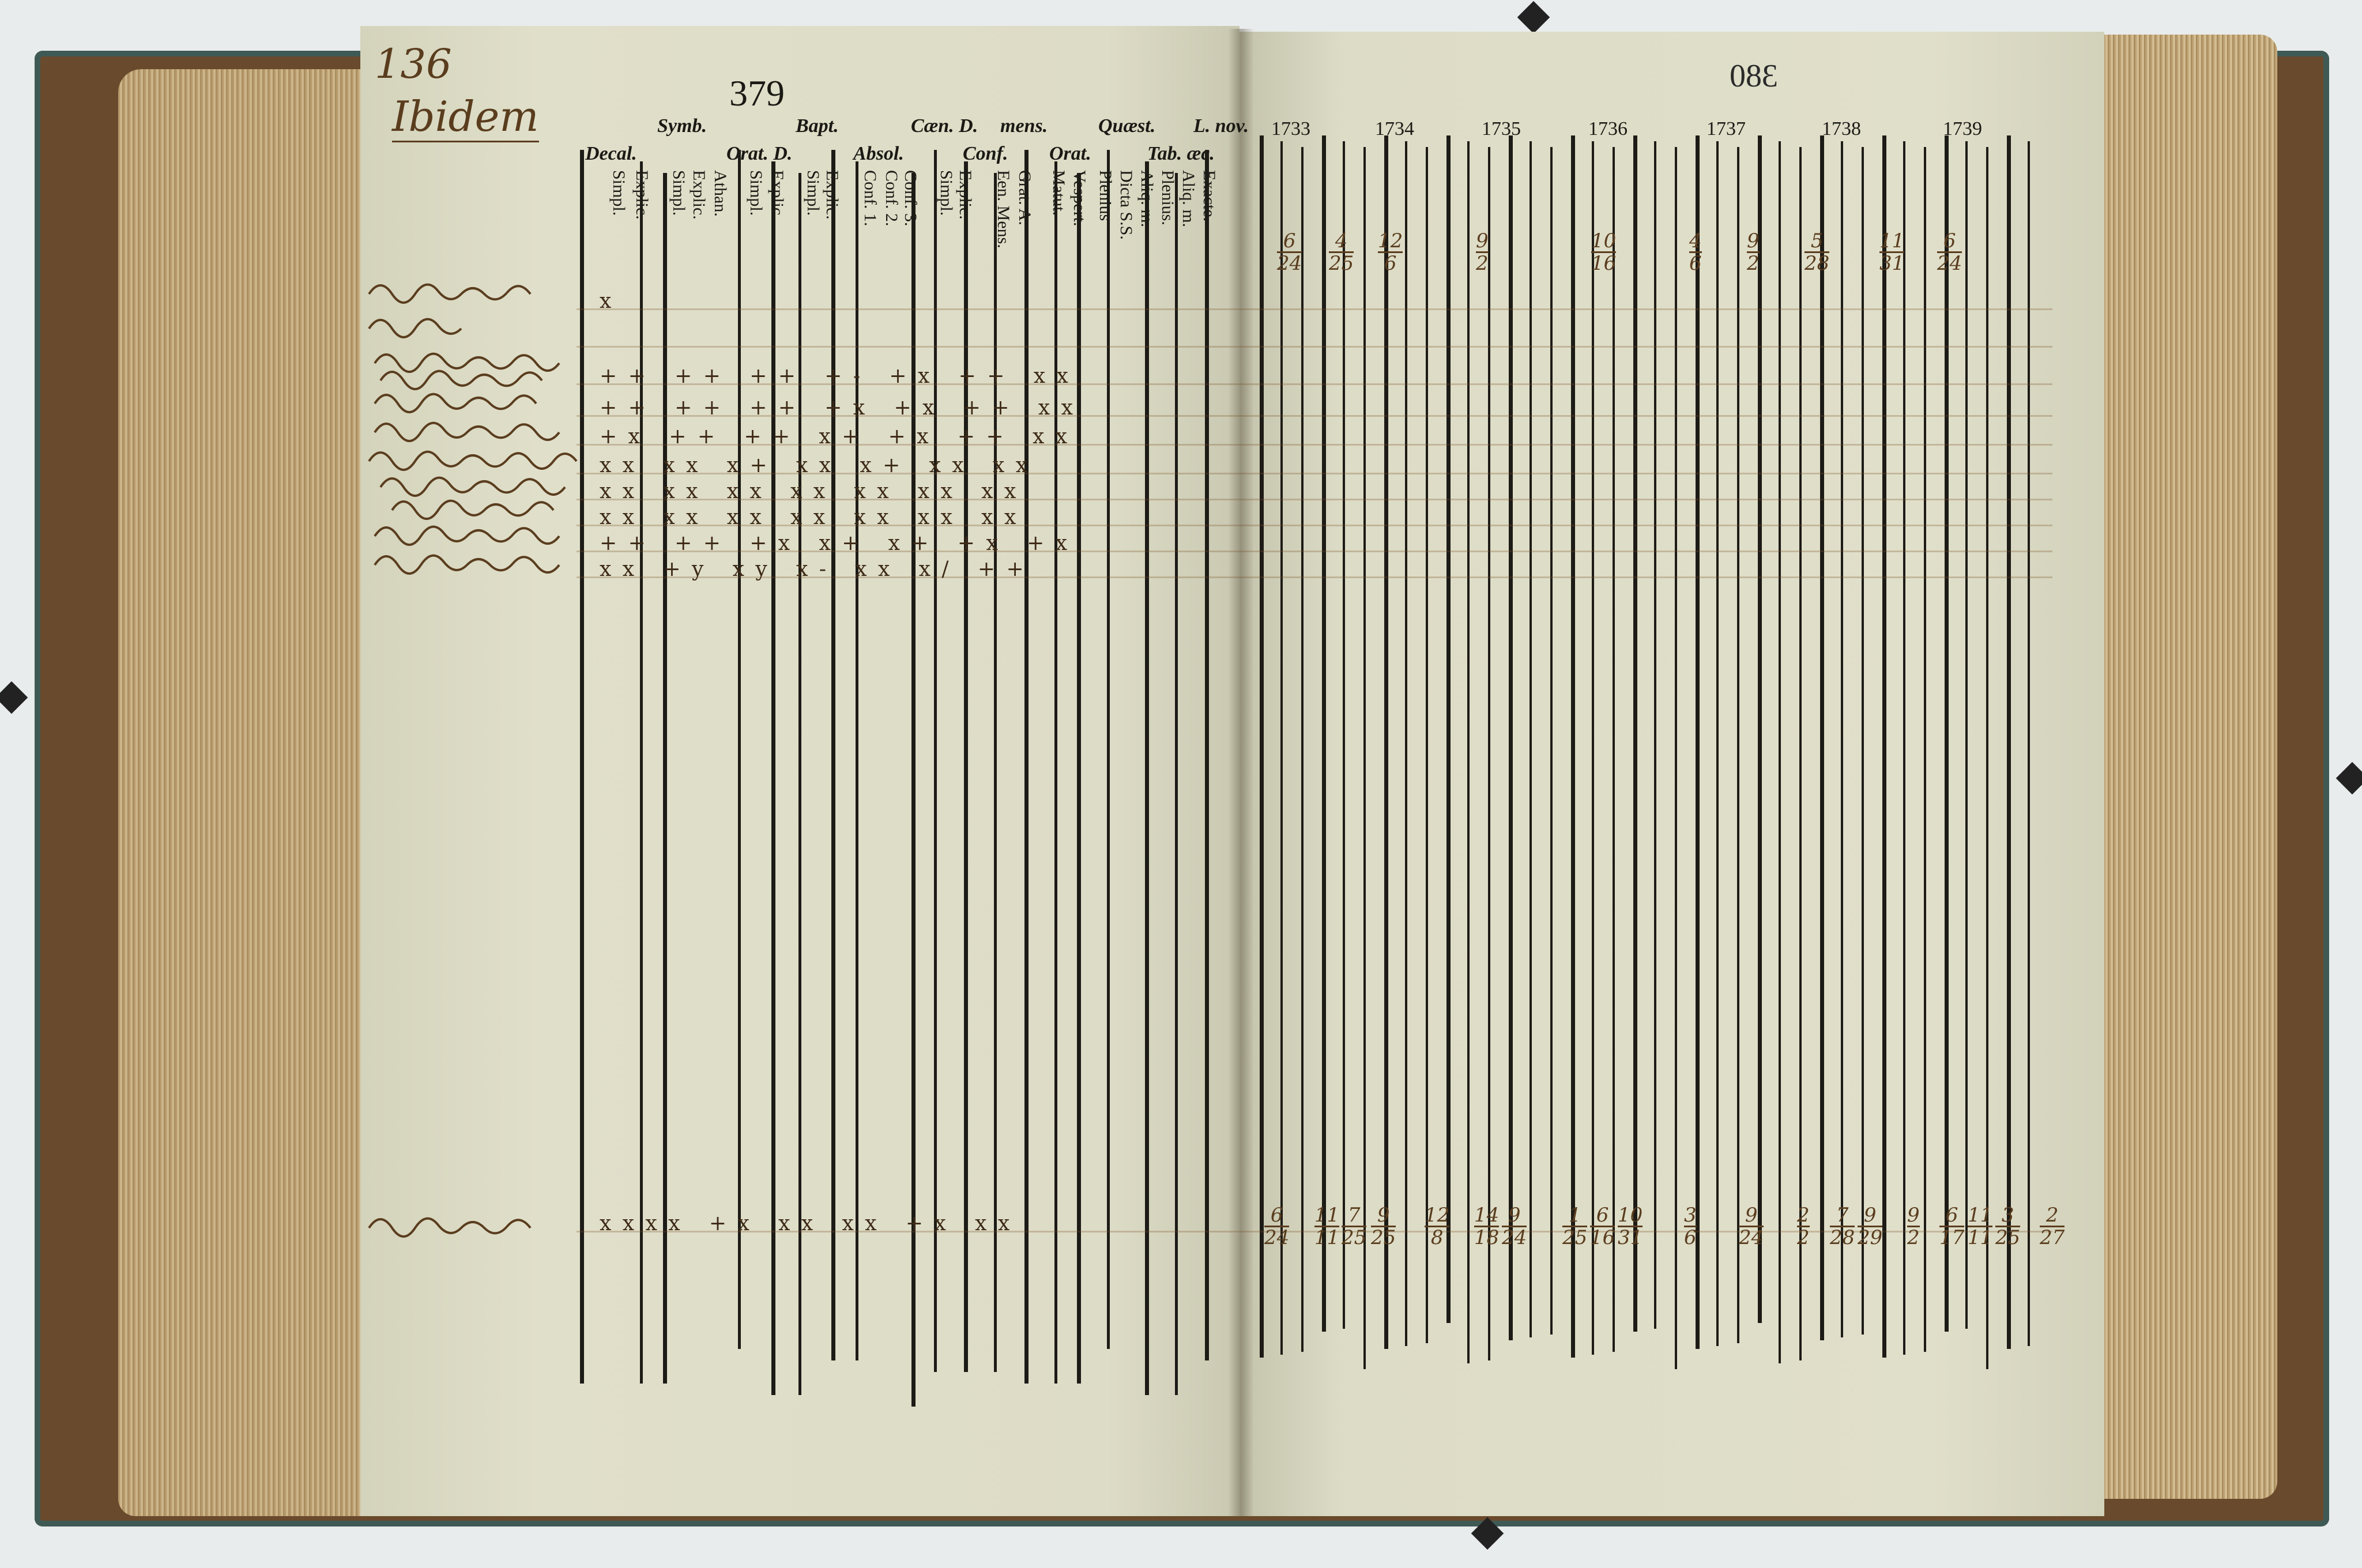 The height and width of the screenshot is (1568, 2362). Describe the element at coordinates (1630, 1215) in the screenshot. I see `numerator: 10` at that location.